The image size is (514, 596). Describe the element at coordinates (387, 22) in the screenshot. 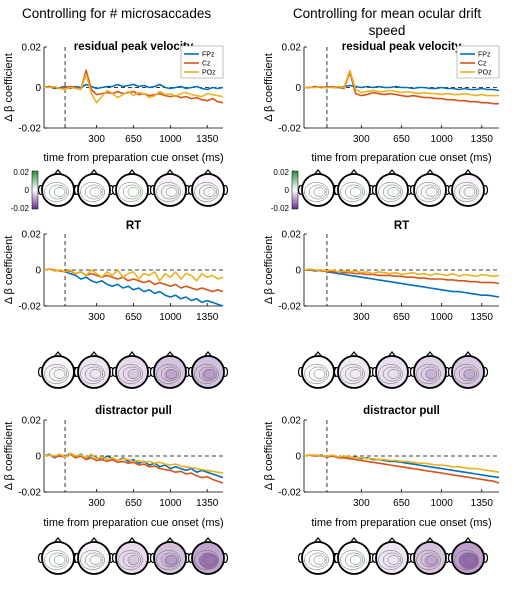

I see `right-column-title: Controlling for mean ocular drift speed` at that location.